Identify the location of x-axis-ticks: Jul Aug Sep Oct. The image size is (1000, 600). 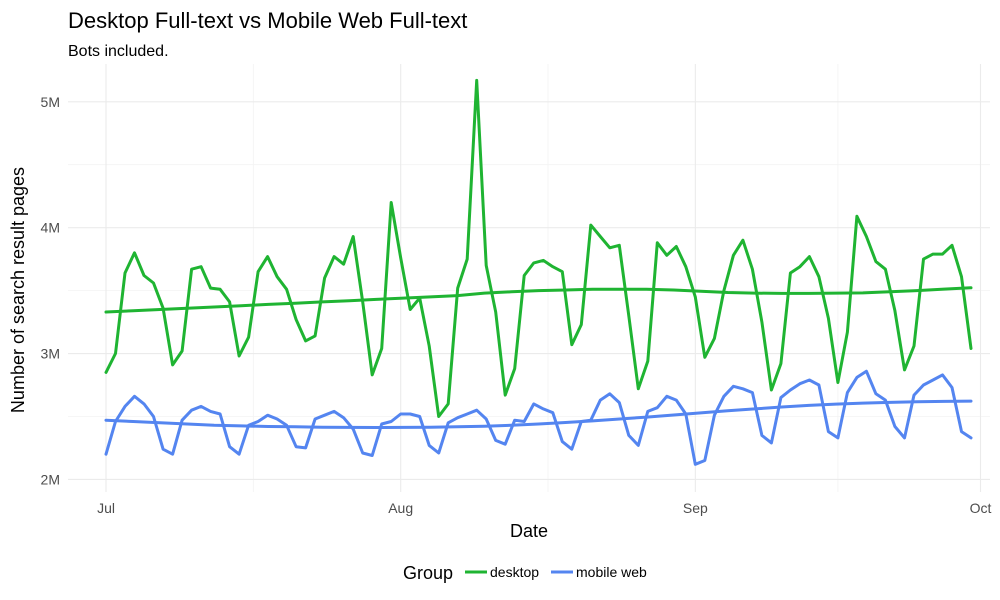
(544, 508).